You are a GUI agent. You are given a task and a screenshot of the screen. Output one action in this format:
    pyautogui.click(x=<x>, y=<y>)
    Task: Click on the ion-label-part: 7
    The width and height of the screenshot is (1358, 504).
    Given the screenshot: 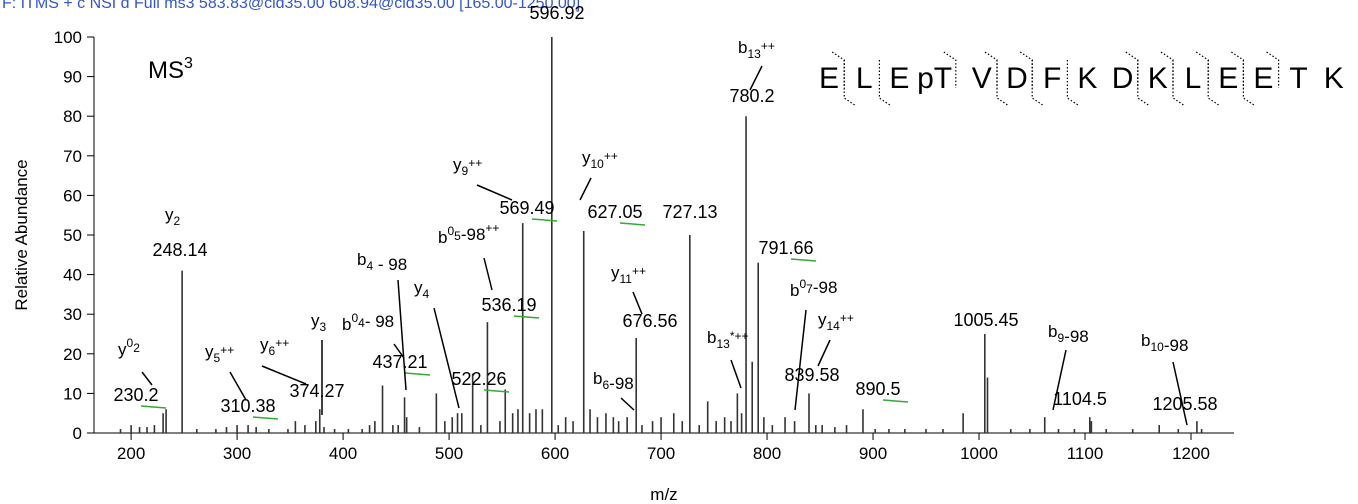 What is the action you would take?
    pyautogui.click(x=809, y=289)
    